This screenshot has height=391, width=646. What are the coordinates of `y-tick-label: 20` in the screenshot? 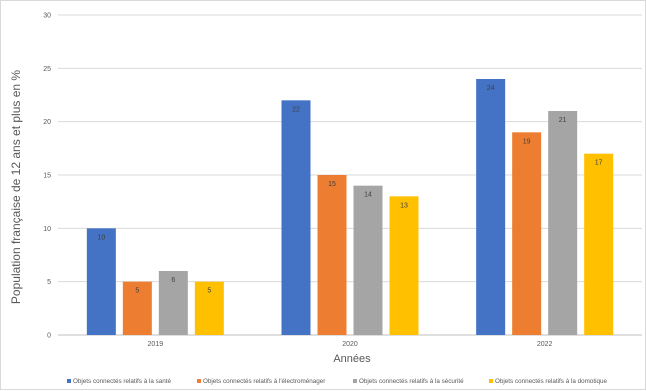 It's located at (47, 122).